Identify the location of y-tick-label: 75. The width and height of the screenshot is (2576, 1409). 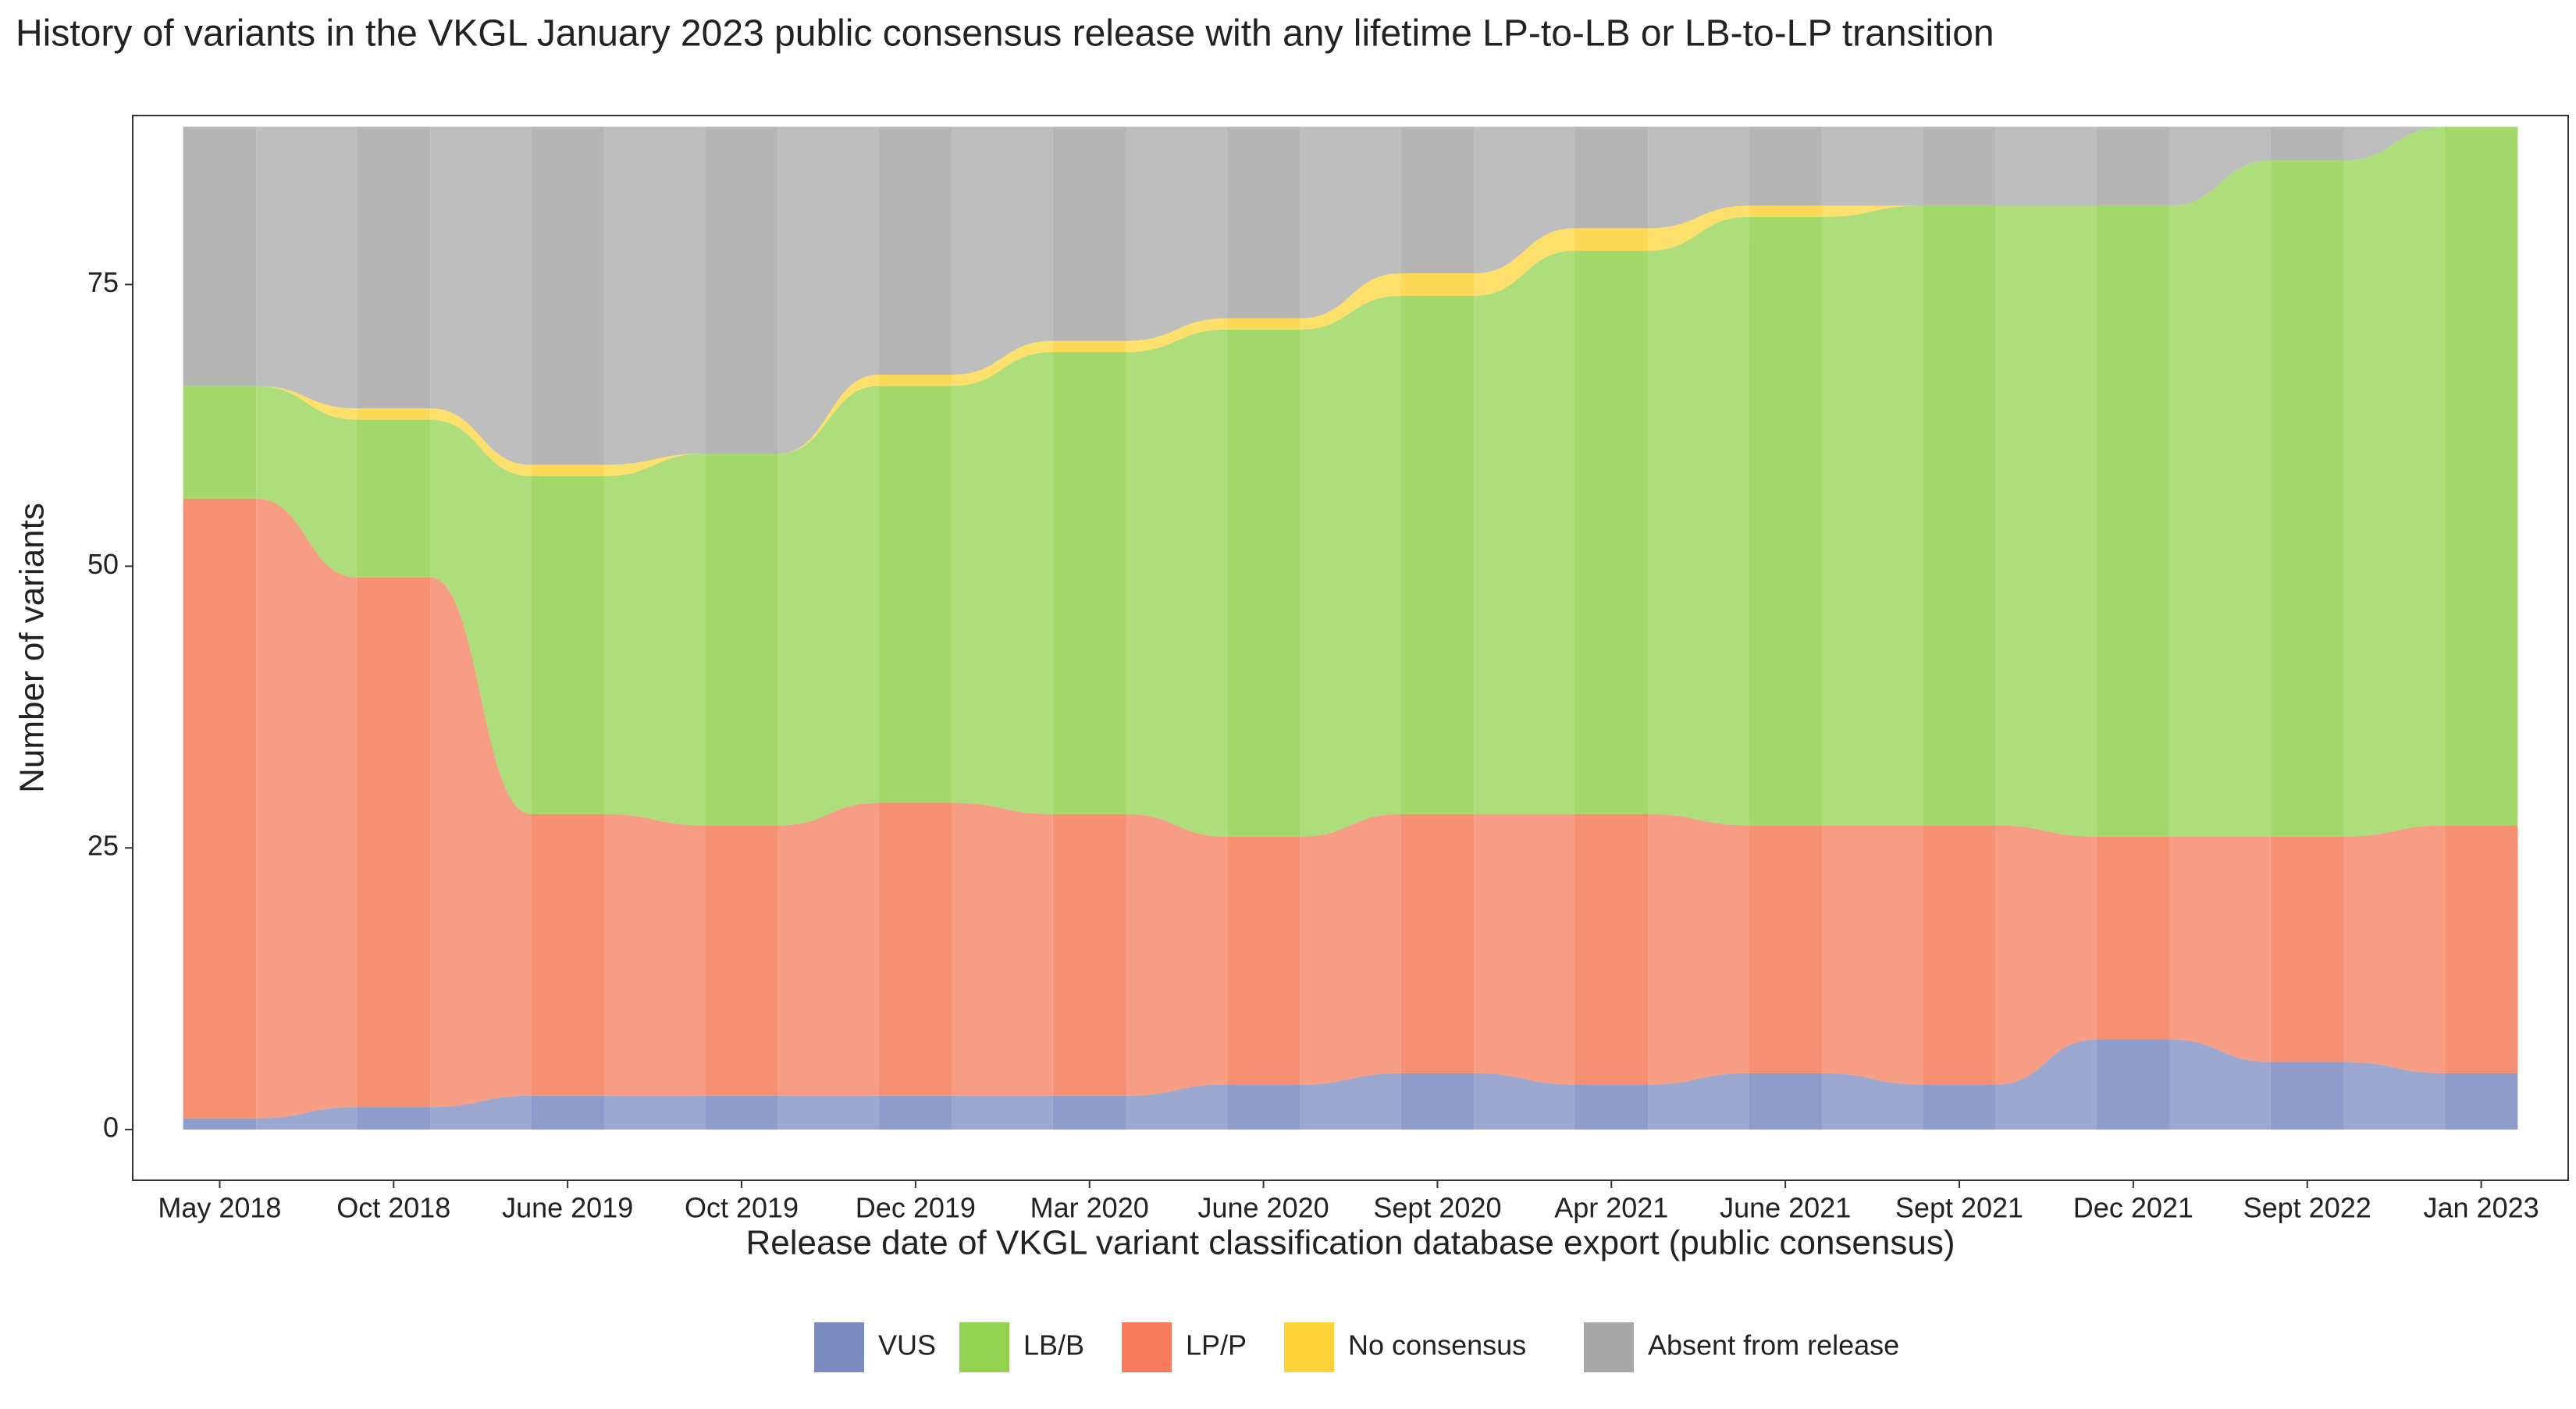
(103, 282).